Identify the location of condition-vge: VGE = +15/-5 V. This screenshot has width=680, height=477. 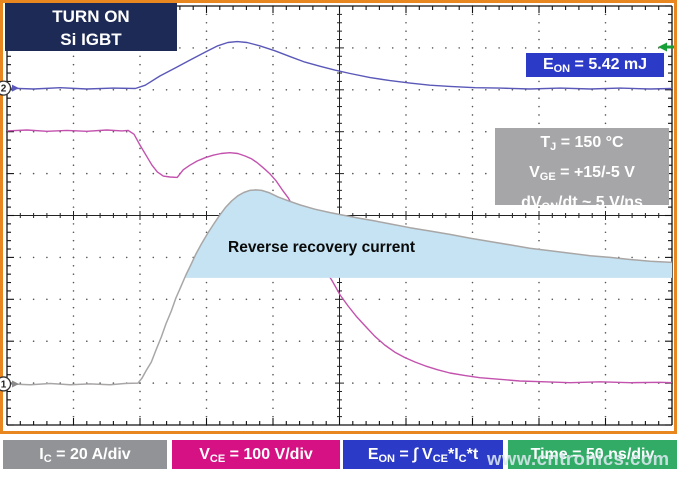
(582, 173).